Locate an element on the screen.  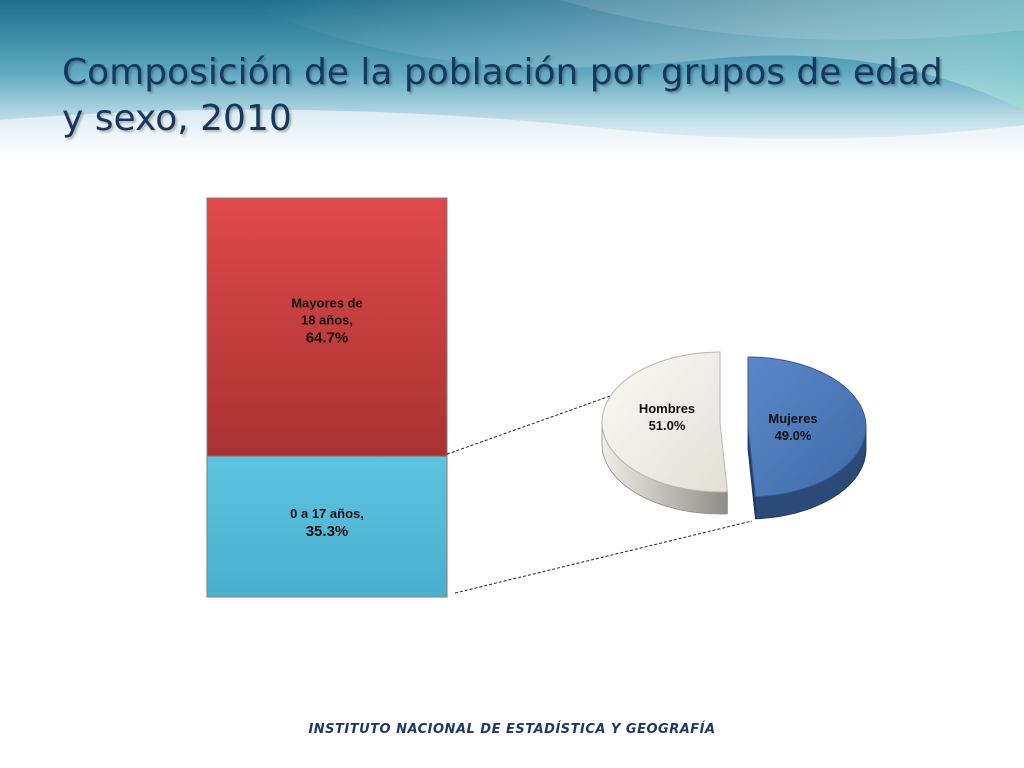
bar-label-adults-line: Mayores de is located at coordinates (327, 303).